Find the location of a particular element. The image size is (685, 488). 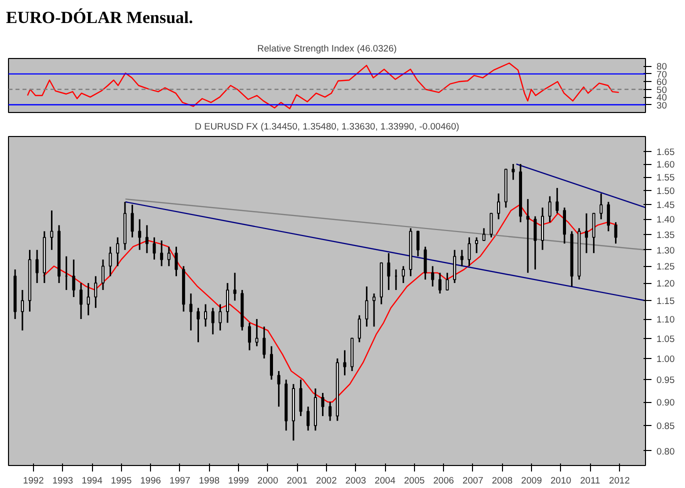

x-tick-label: 2002 is located at coordinates (326, 481).